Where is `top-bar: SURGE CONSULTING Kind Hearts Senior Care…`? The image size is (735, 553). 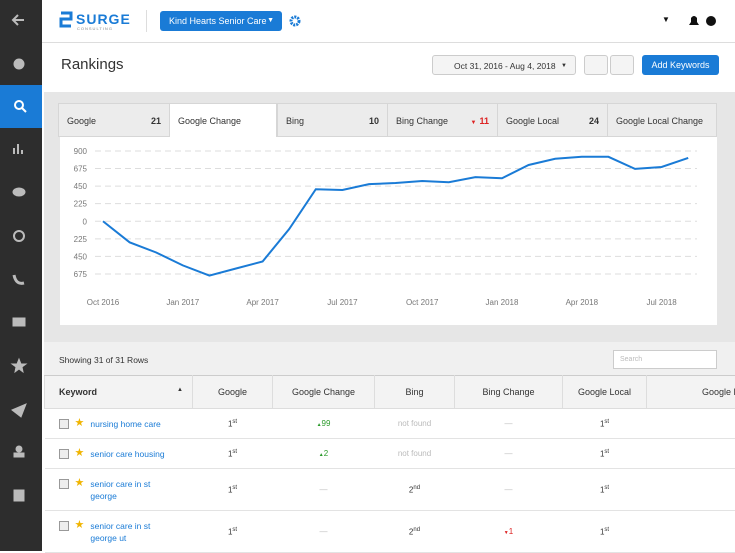 top-bar: SURGE CONSULTING Kind Hearts Senior Care… is located at coordinates (388, 21).